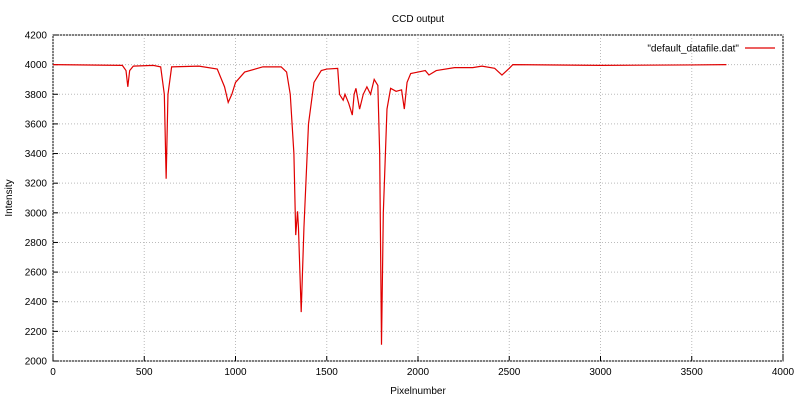 The height and width of the screenshot is (405, 800). Describe the element at coordinates (36, 154) in the screenshot. I see `y-tick-label: 3400` at that location.